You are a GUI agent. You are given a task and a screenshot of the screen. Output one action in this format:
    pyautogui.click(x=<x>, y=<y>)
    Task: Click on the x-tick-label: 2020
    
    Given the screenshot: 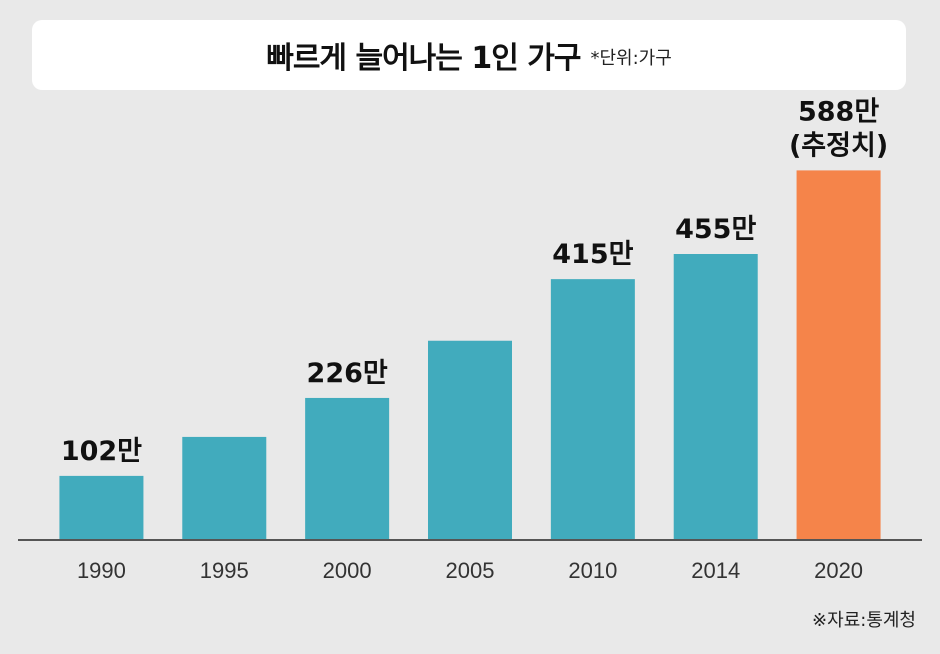 What is the action you would take?
    pyautogui.click(x=838, y=570)
    